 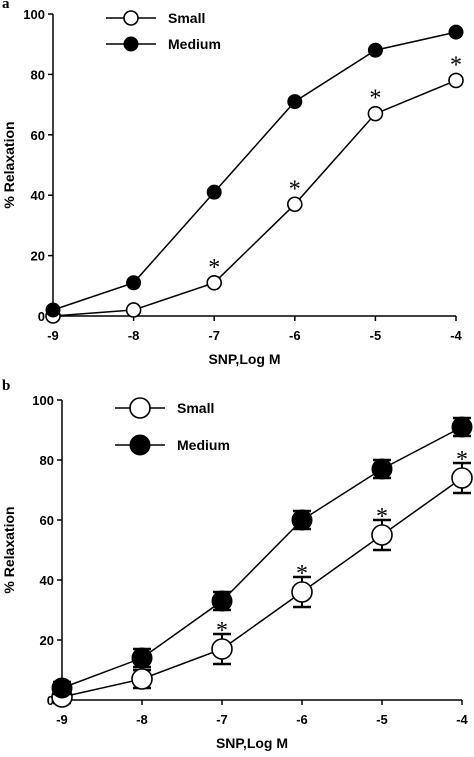 What do you see at coordinates (6, 6) in the screenshot?
I see `panel-label: a` at bounding box center [6, 6].